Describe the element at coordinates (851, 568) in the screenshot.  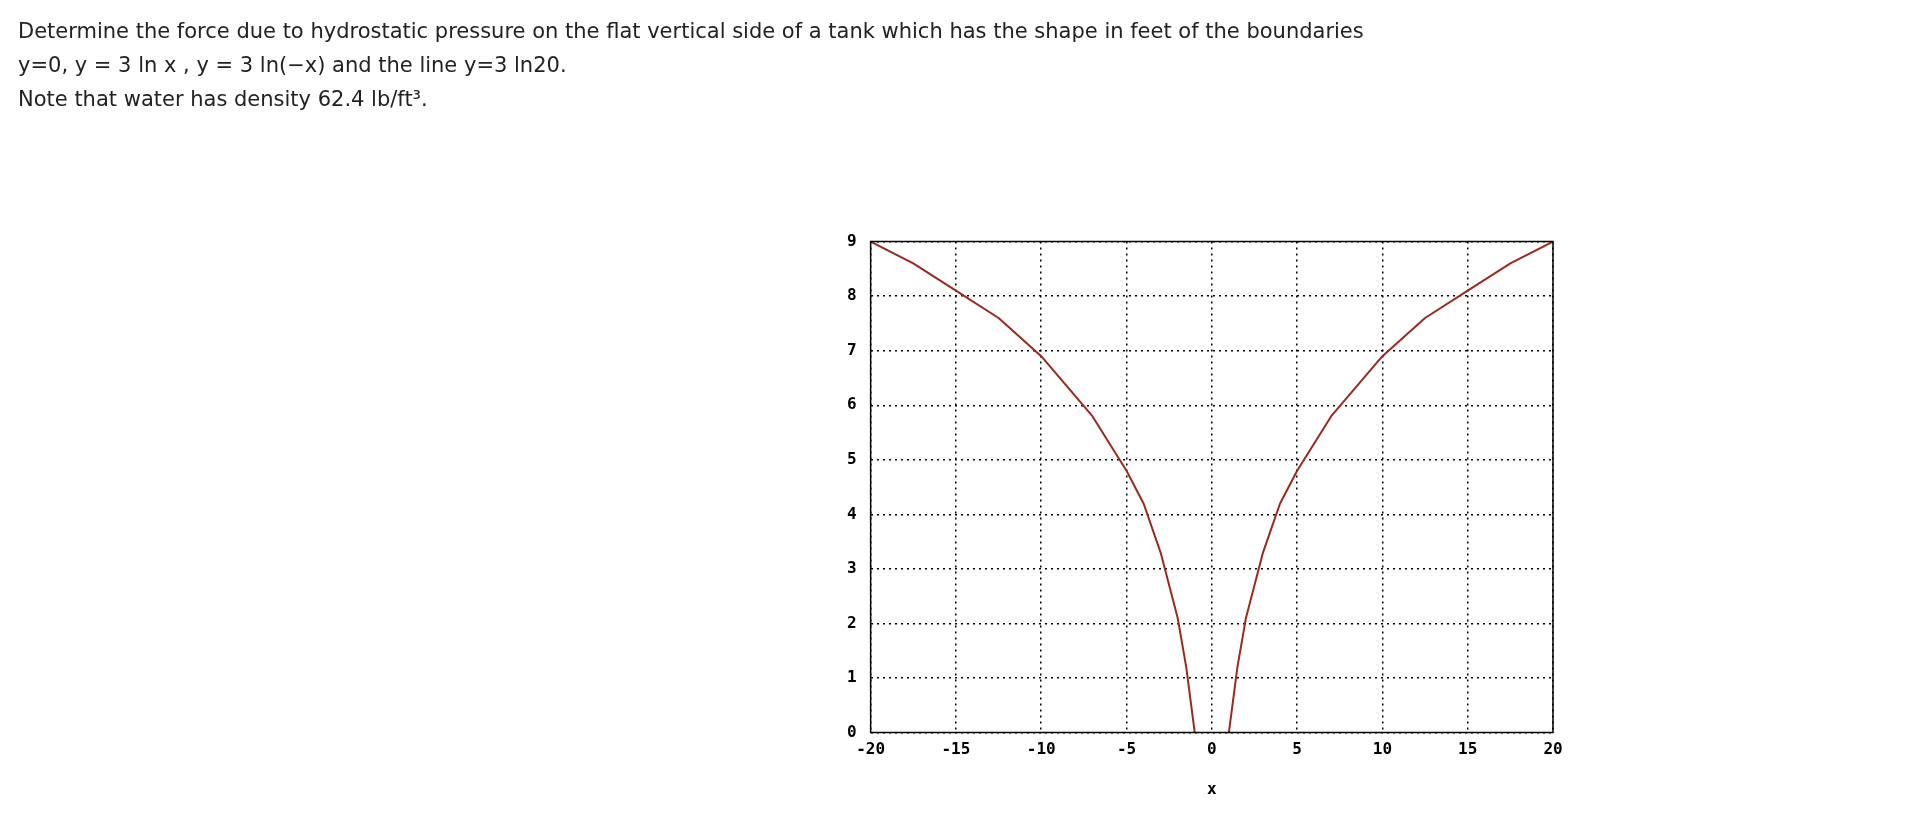
I see `y-tick-label: 3` at that location.